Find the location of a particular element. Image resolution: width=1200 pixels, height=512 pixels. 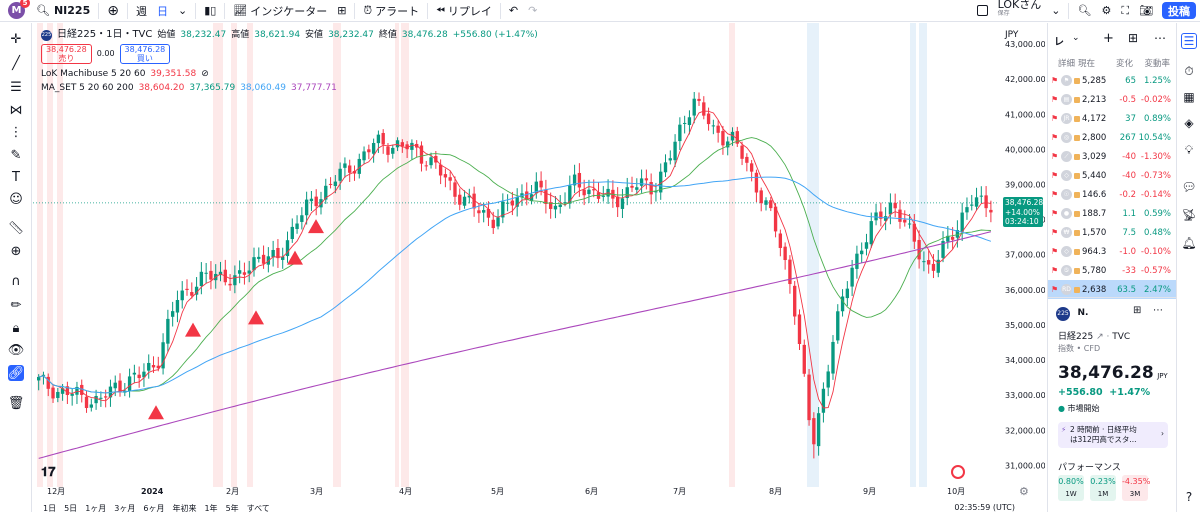

watchlist-row: ⚑ JR 4,172 37 0.89% is located at coordinates (1112, 118).